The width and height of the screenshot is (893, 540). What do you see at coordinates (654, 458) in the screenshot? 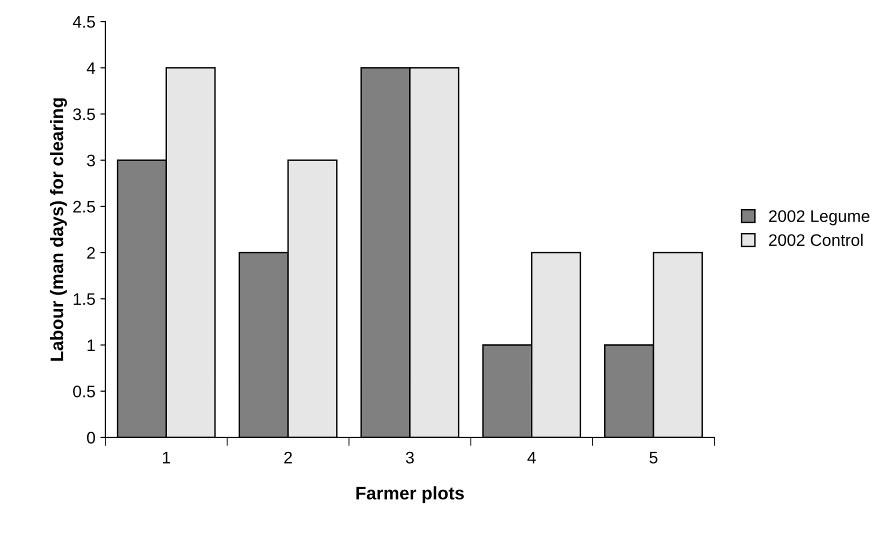
I see `x-tick-label: 5` at bounding box center [654, 458].